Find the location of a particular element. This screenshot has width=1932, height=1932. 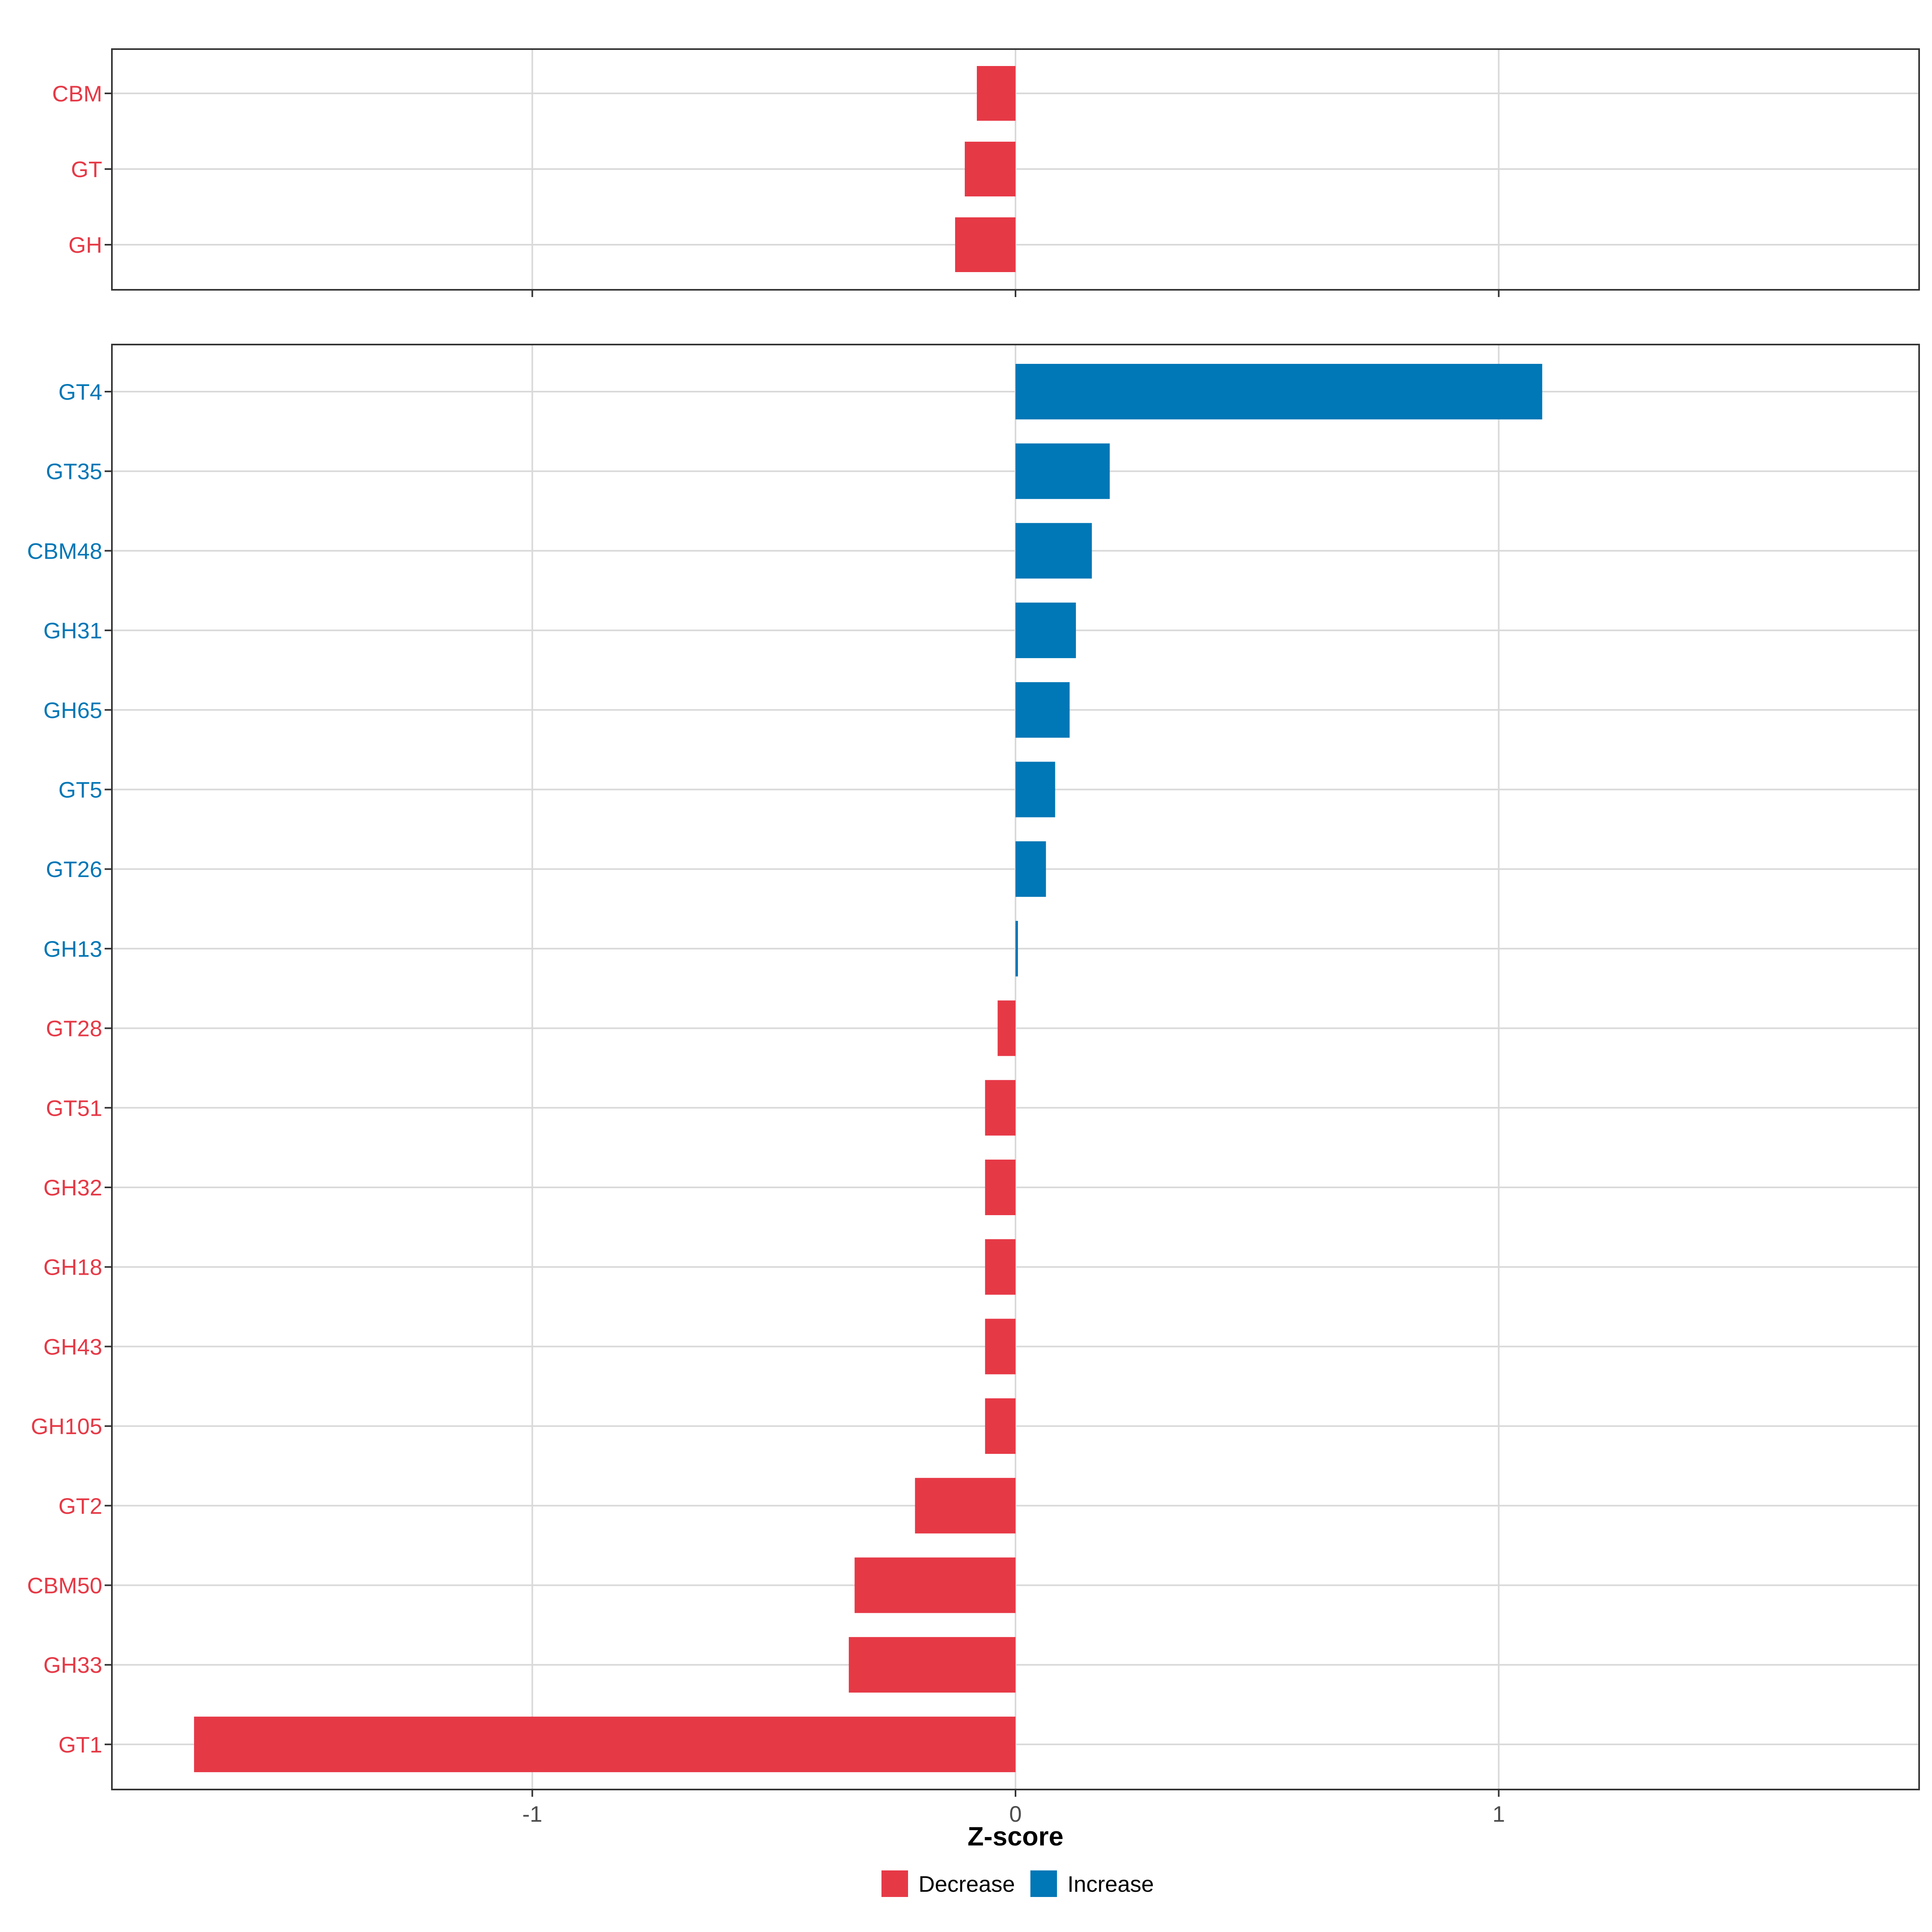

x-tick-label: -1 is located at coordinates (532, 1814).